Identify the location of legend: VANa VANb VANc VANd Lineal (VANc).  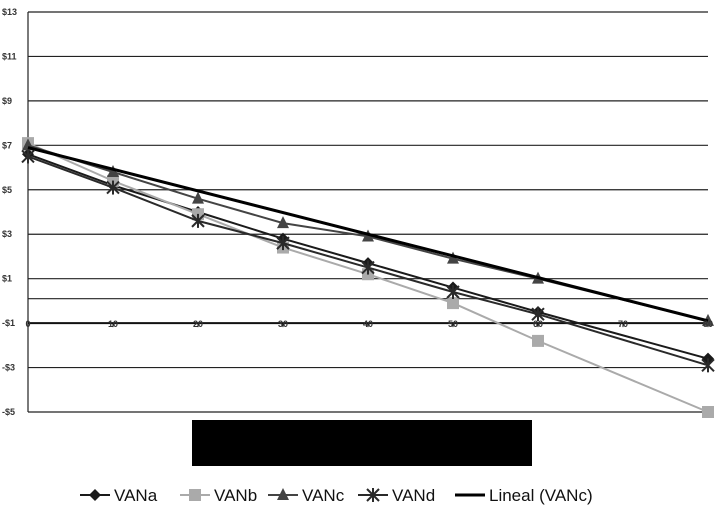
(336, 495).